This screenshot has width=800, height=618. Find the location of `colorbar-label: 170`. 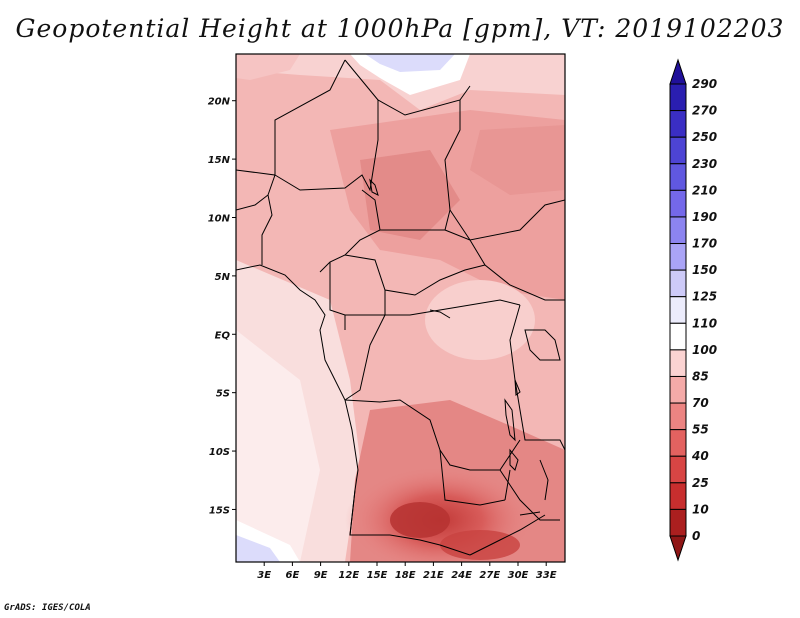

colorbar-label: 170 is located at coordinates (704, 244).